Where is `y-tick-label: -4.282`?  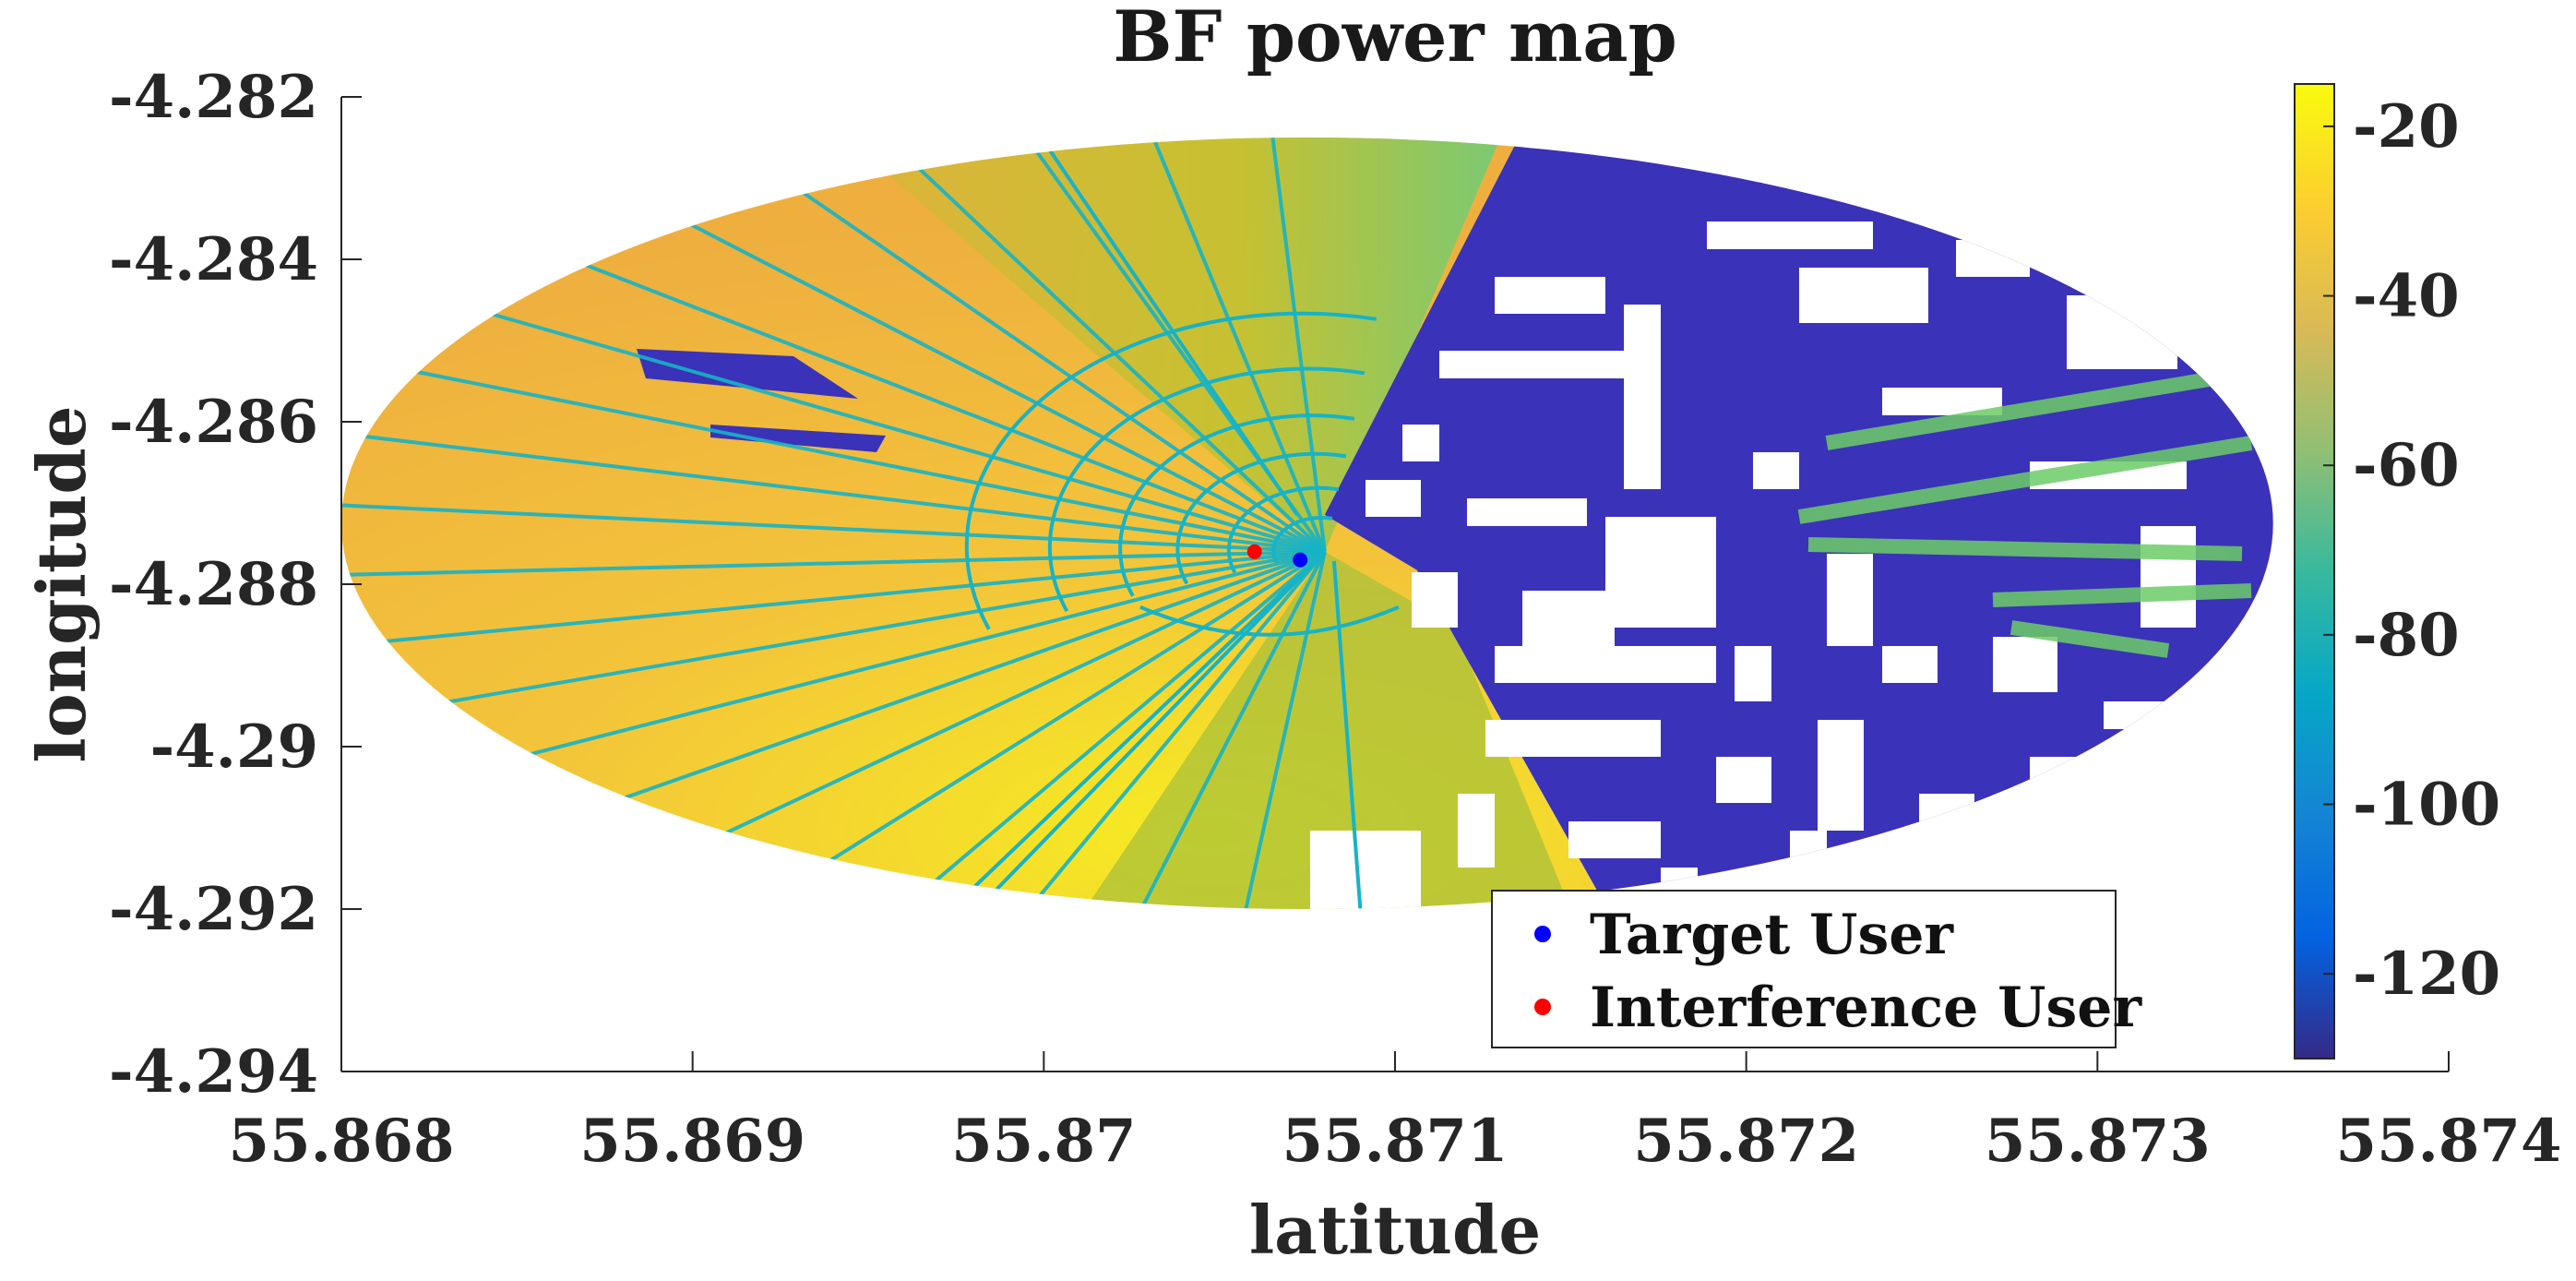
y-tick-label: -4.282 is located at coordinates (213, 98).